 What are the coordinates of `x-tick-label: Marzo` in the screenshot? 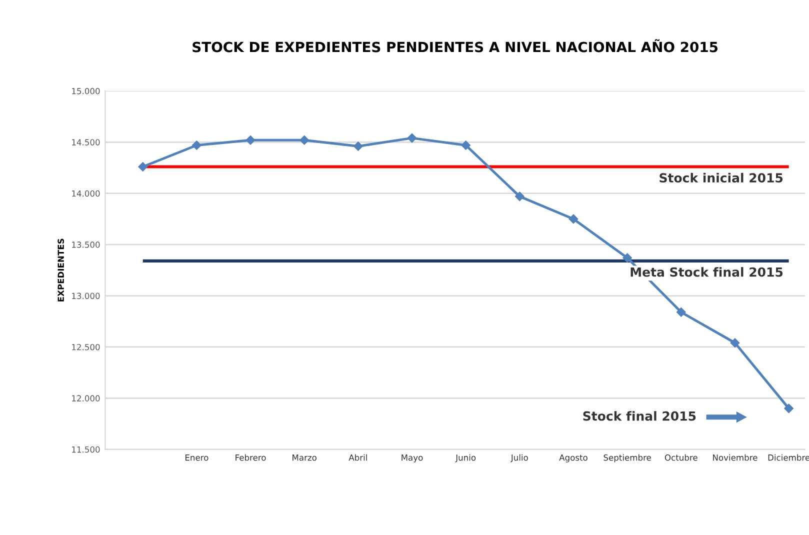 It's located at (304, 457).